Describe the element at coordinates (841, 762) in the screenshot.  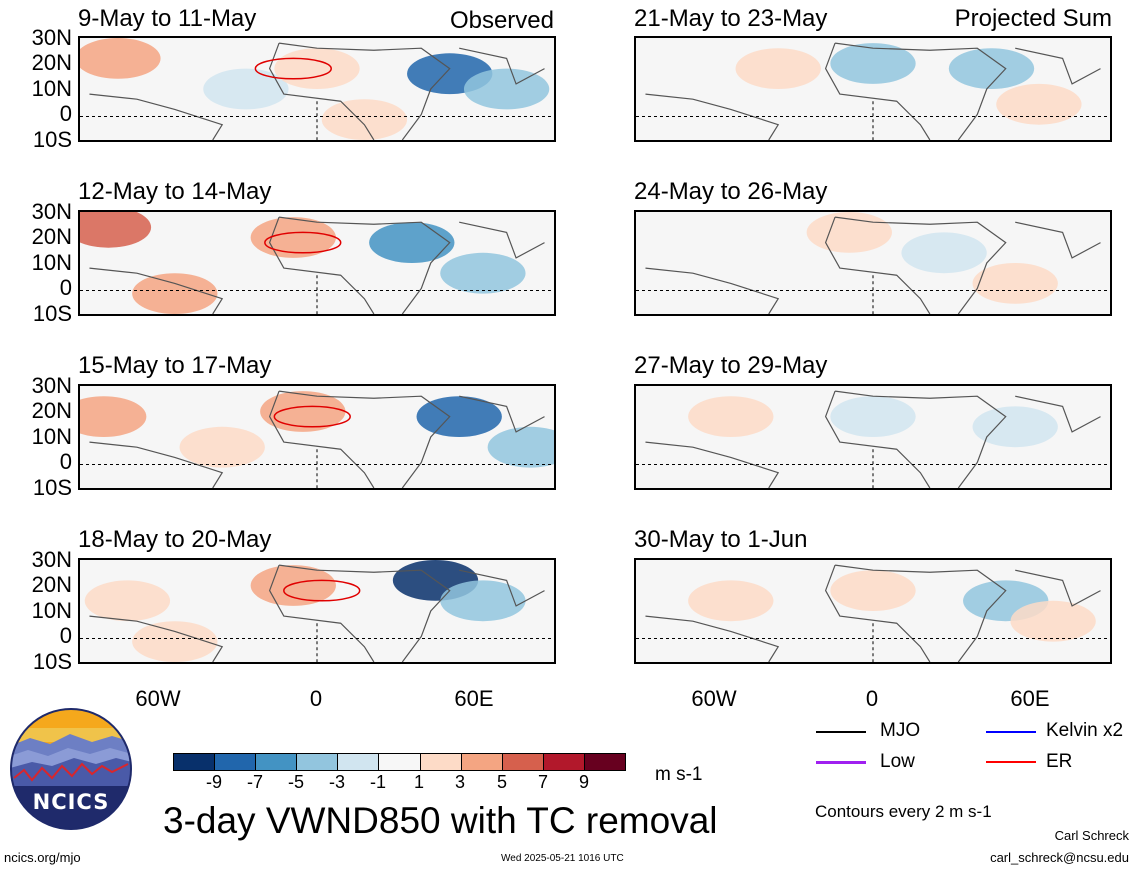
I see `legend-swatch-low` at that location.